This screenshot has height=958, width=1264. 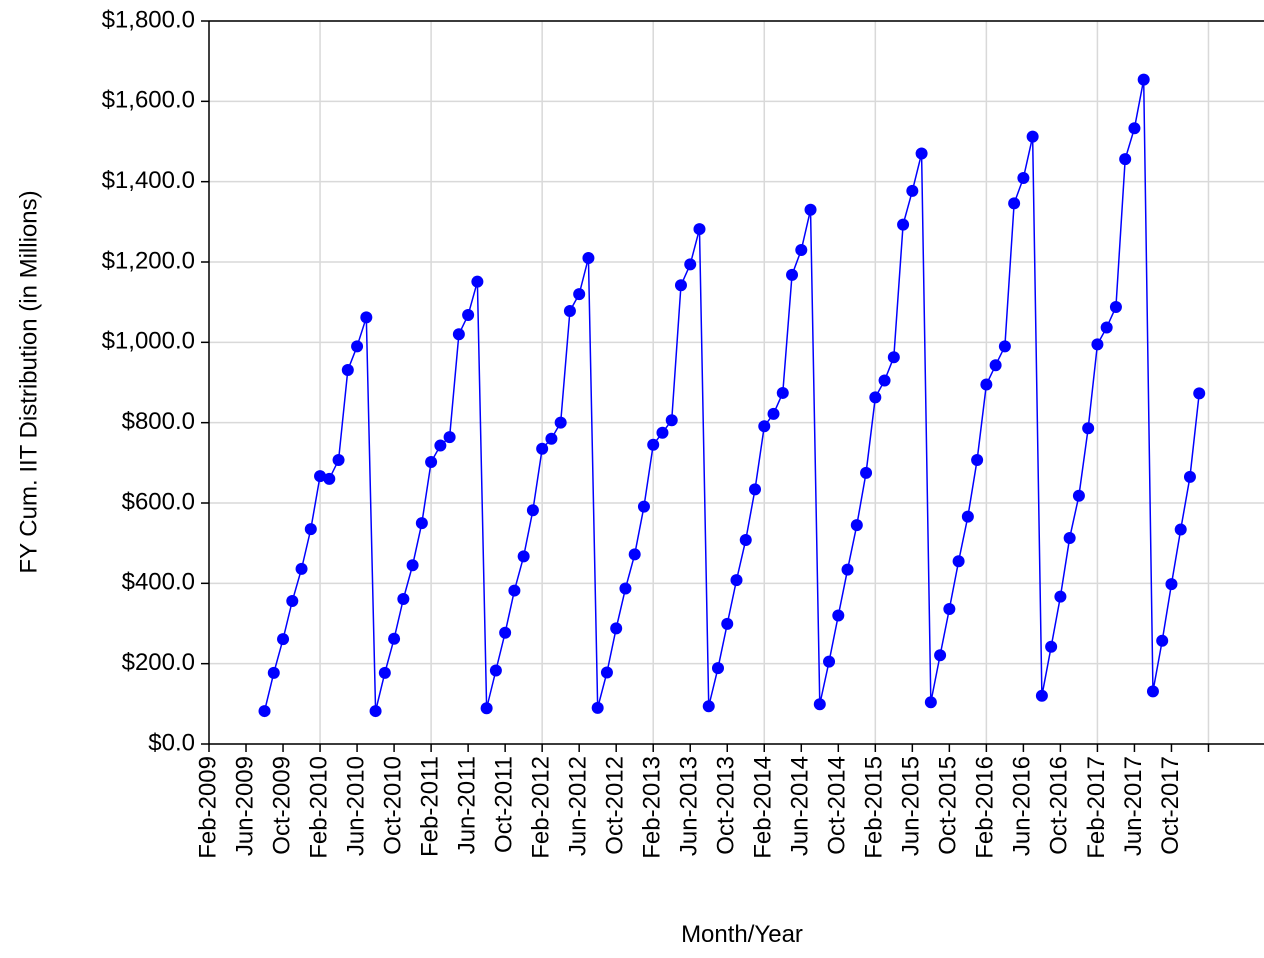 I want to click on x-axis-label: Month/Year, so click(x=742, y=934).